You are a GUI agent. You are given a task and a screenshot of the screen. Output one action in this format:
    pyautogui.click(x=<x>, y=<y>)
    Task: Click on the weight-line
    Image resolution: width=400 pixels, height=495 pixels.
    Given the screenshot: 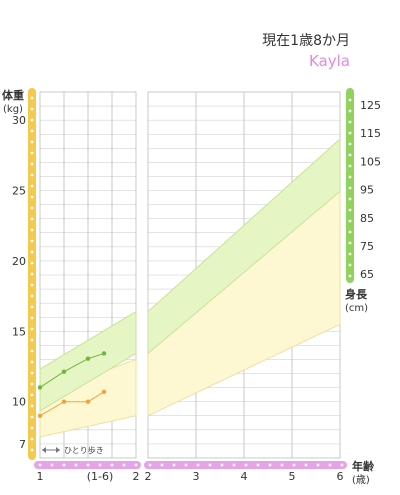 What is the action you would take?
    pyautogui.click(x=72, y=404)
    